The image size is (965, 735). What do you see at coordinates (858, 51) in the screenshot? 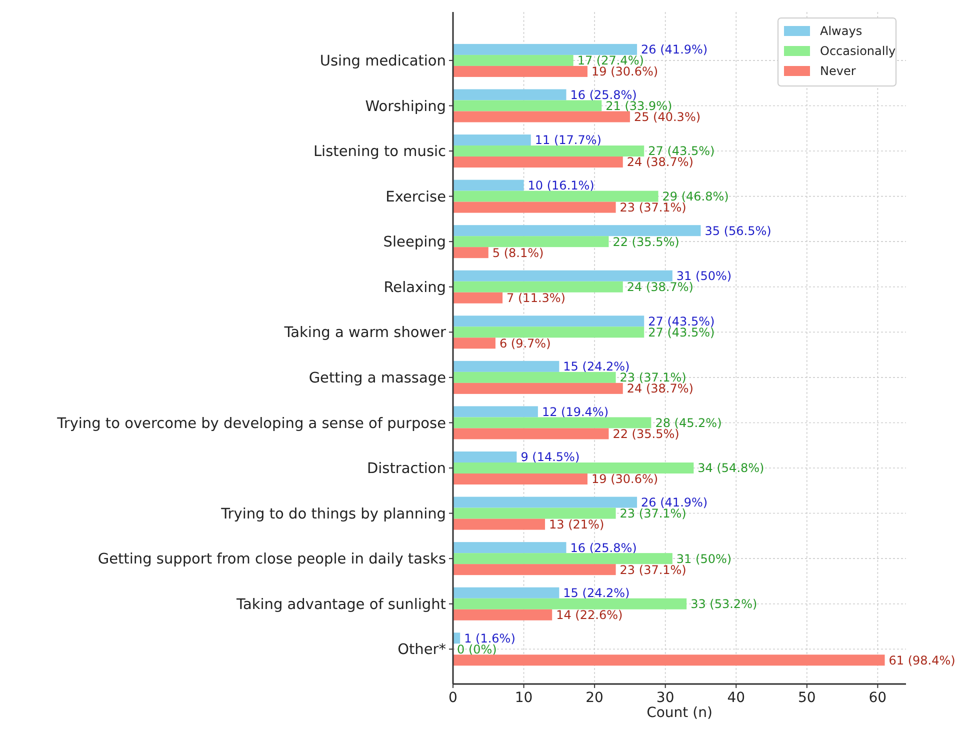
I see `legend-label: Occasionally` at bounding box center [858, 51].